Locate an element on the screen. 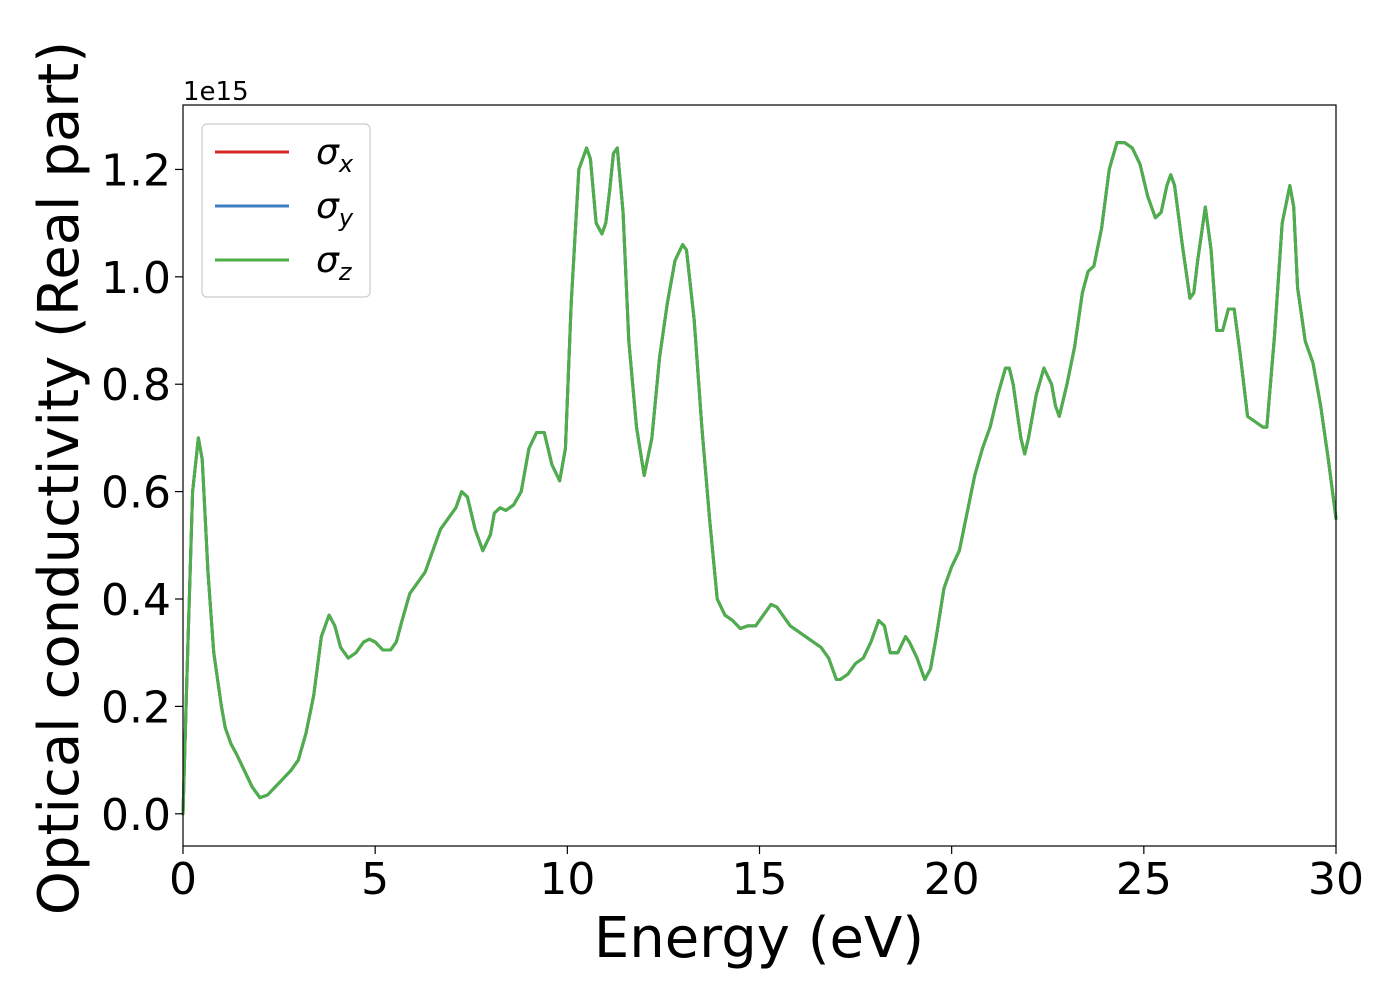 Image resolution: width=1400 pixels, height=1000 pixels. y-tick-label: 1.0 is located at coordinates (136, 278).